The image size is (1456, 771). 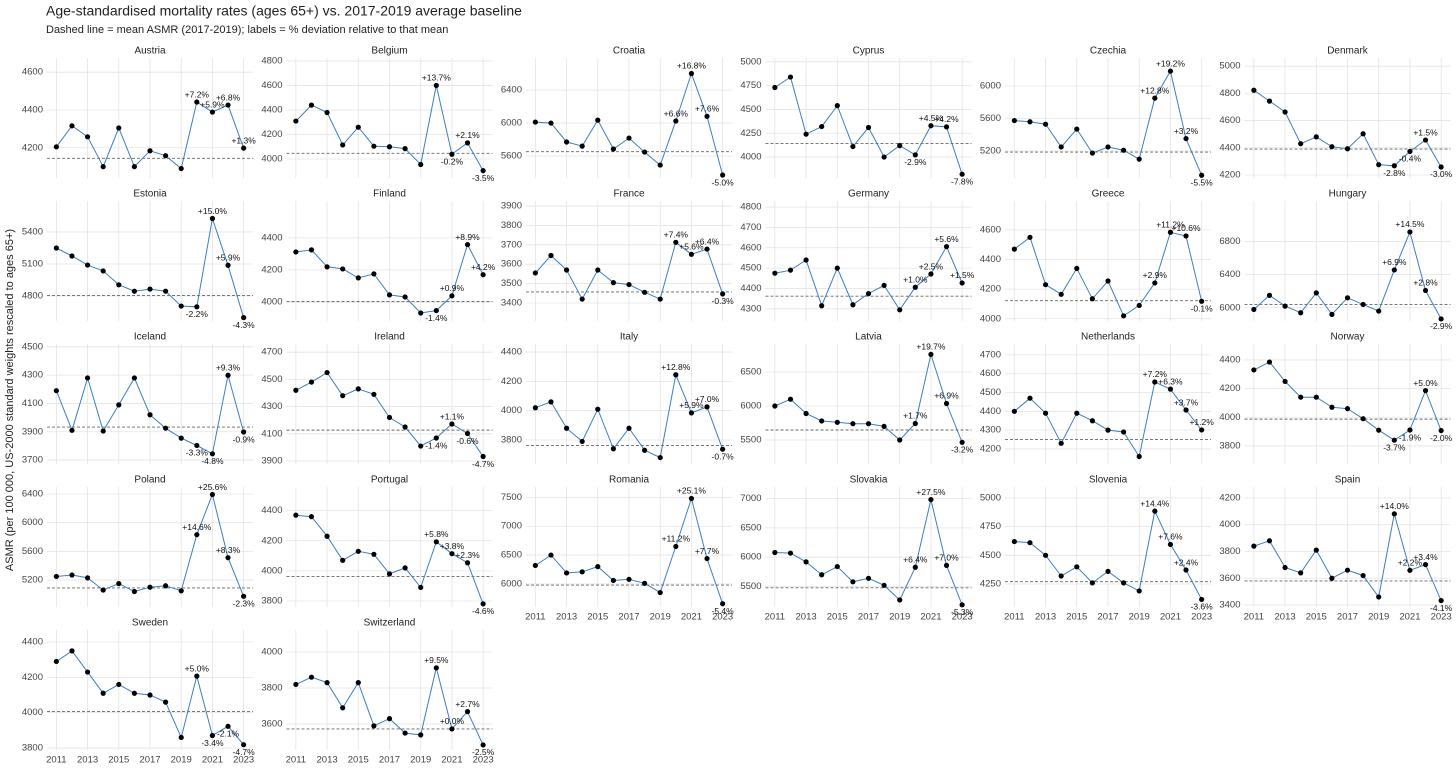 What do you see at coordinates (212, 461) in the screenshot?
I see `deviation-label: -4.8%` at bounding box center [212, 461].